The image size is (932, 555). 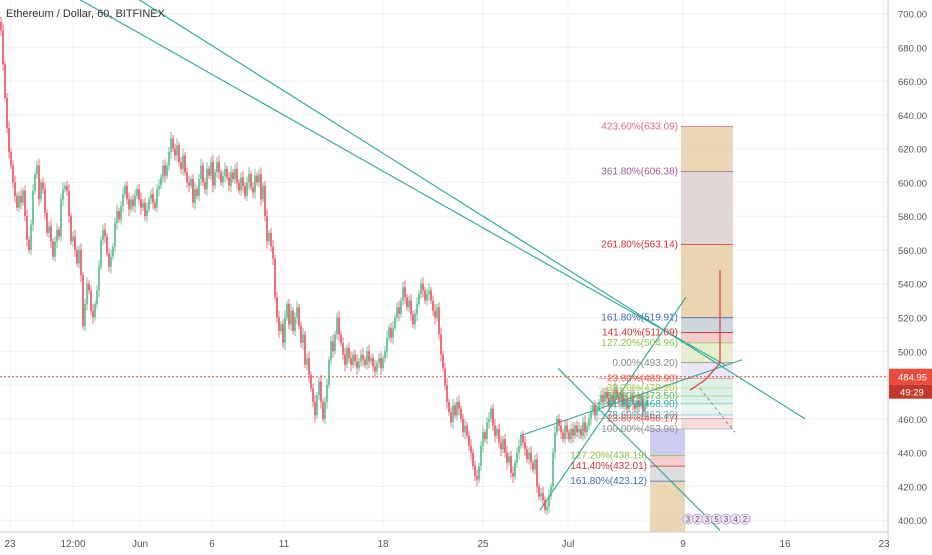 What do you see at coordinates (735, 519) in the screenshot?
I see `event-marker-label: 4` at bounding box center [735, 519].